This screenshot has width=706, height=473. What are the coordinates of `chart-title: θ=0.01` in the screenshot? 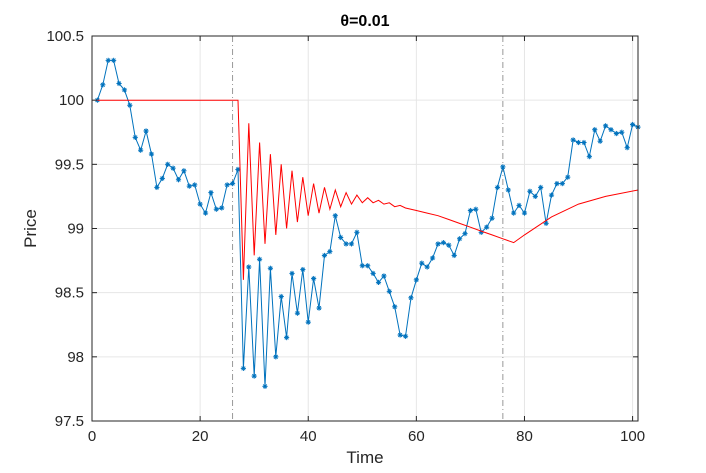 It's located at (364, 21).